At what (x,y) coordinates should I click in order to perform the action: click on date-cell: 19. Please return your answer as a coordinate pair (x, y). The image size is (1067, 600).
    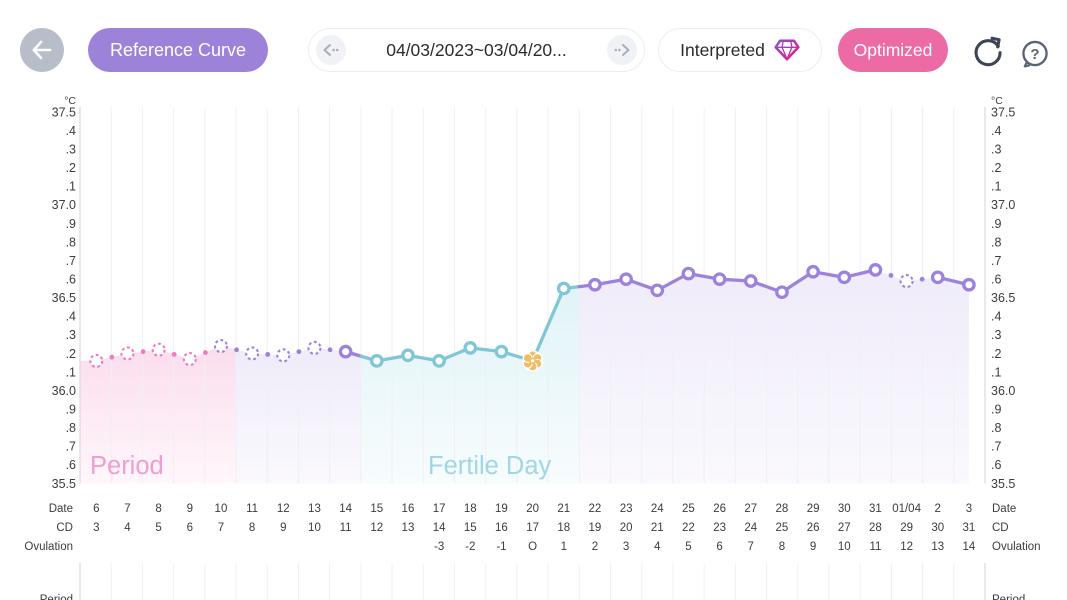
    Looking at the image, I should click on (501, 509).